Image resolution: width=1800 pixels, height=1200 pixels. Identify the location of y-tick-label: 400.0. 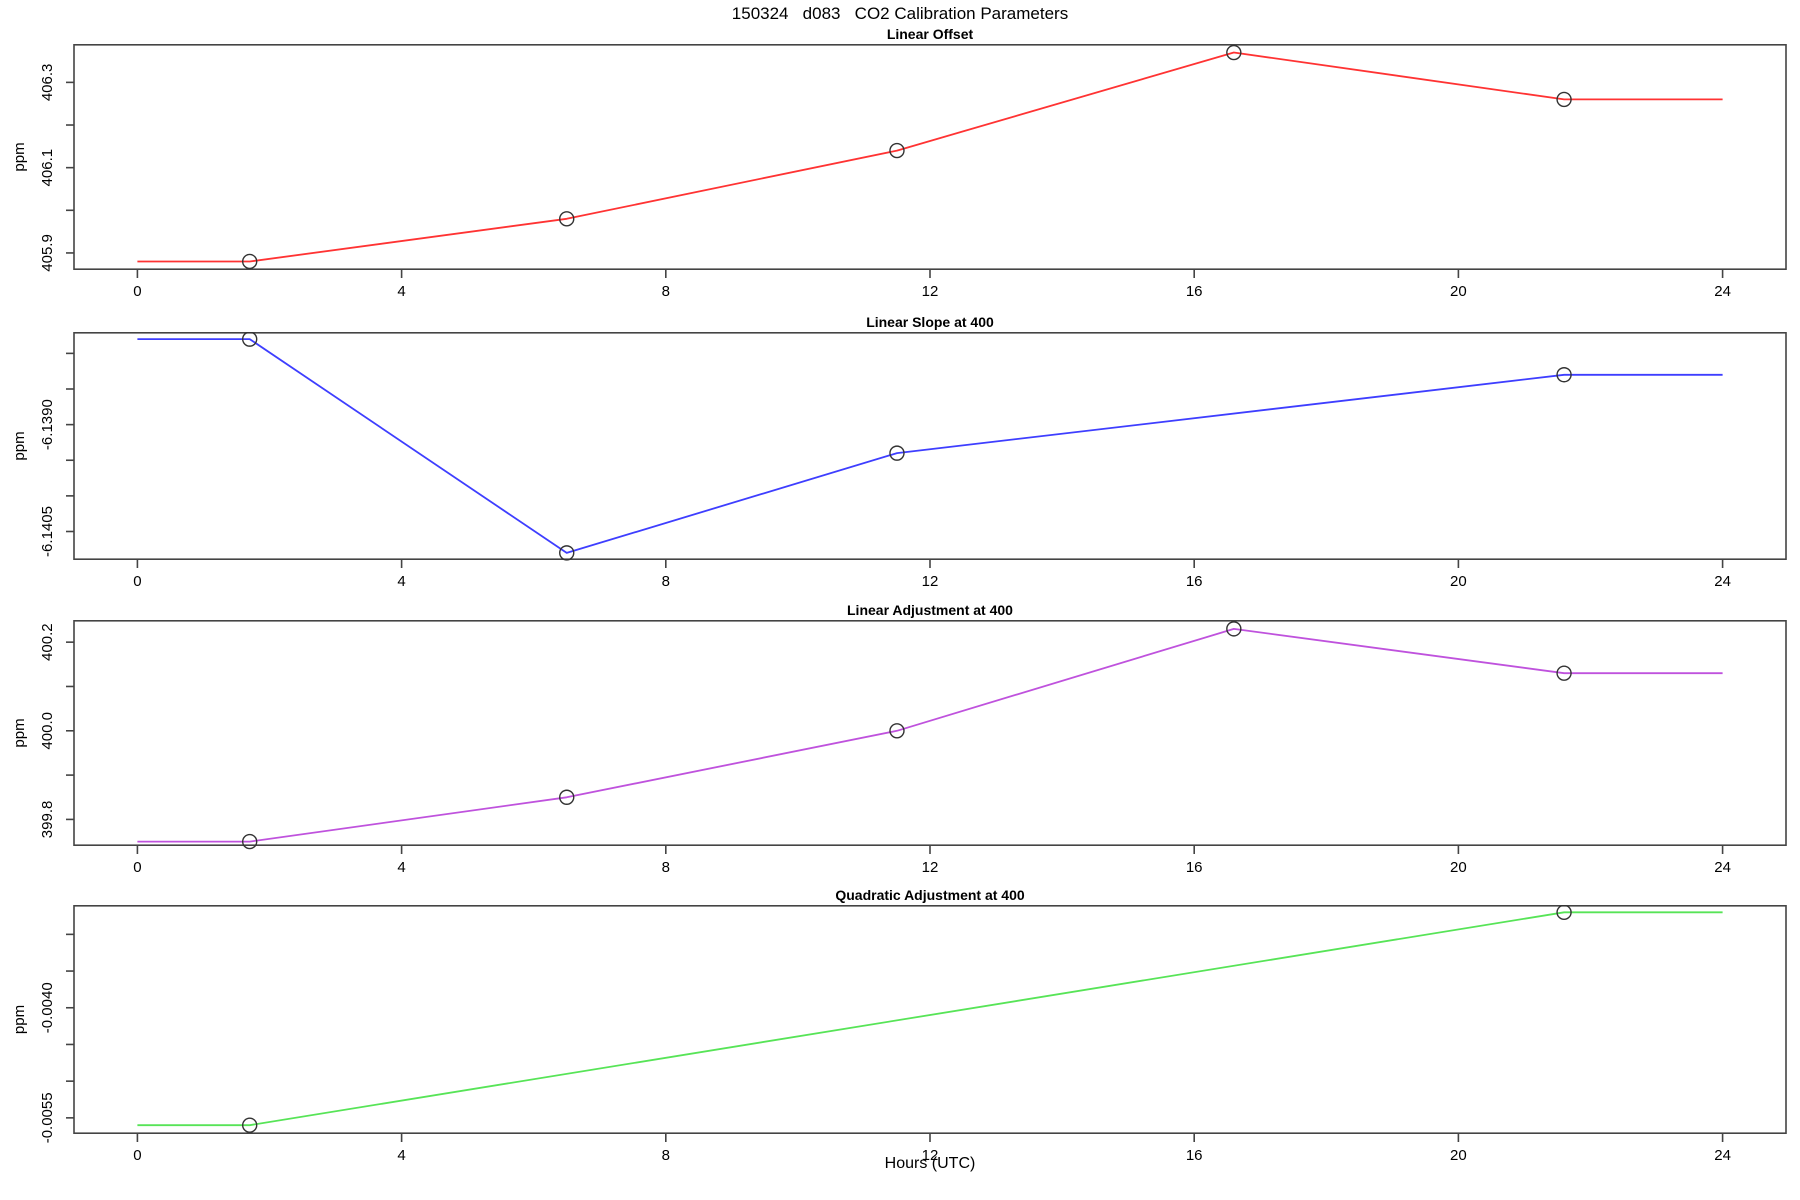
(47, 731).